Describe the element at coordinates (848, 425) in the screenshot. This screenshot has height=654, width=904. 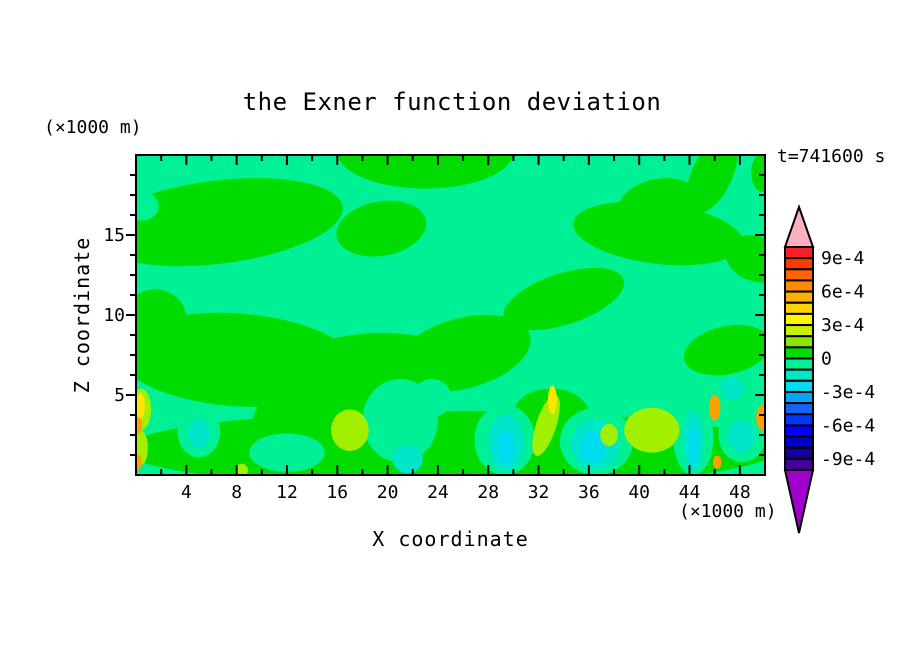
I see `colorbar-label: -6e-4` at that location.